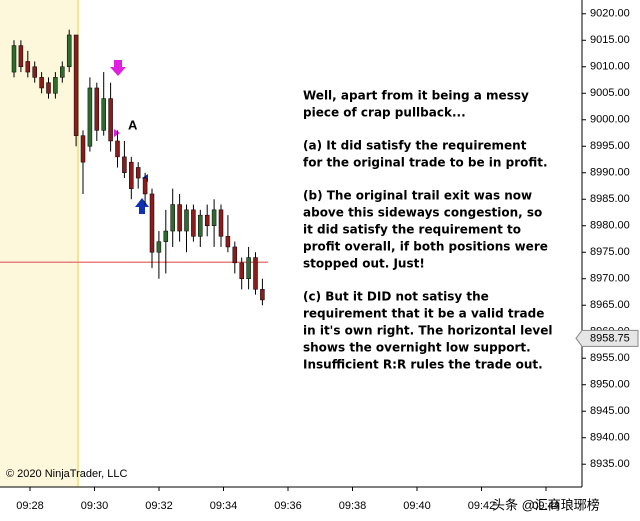  I want to click on y-tick-label: 8945.00, so click(610, 411).